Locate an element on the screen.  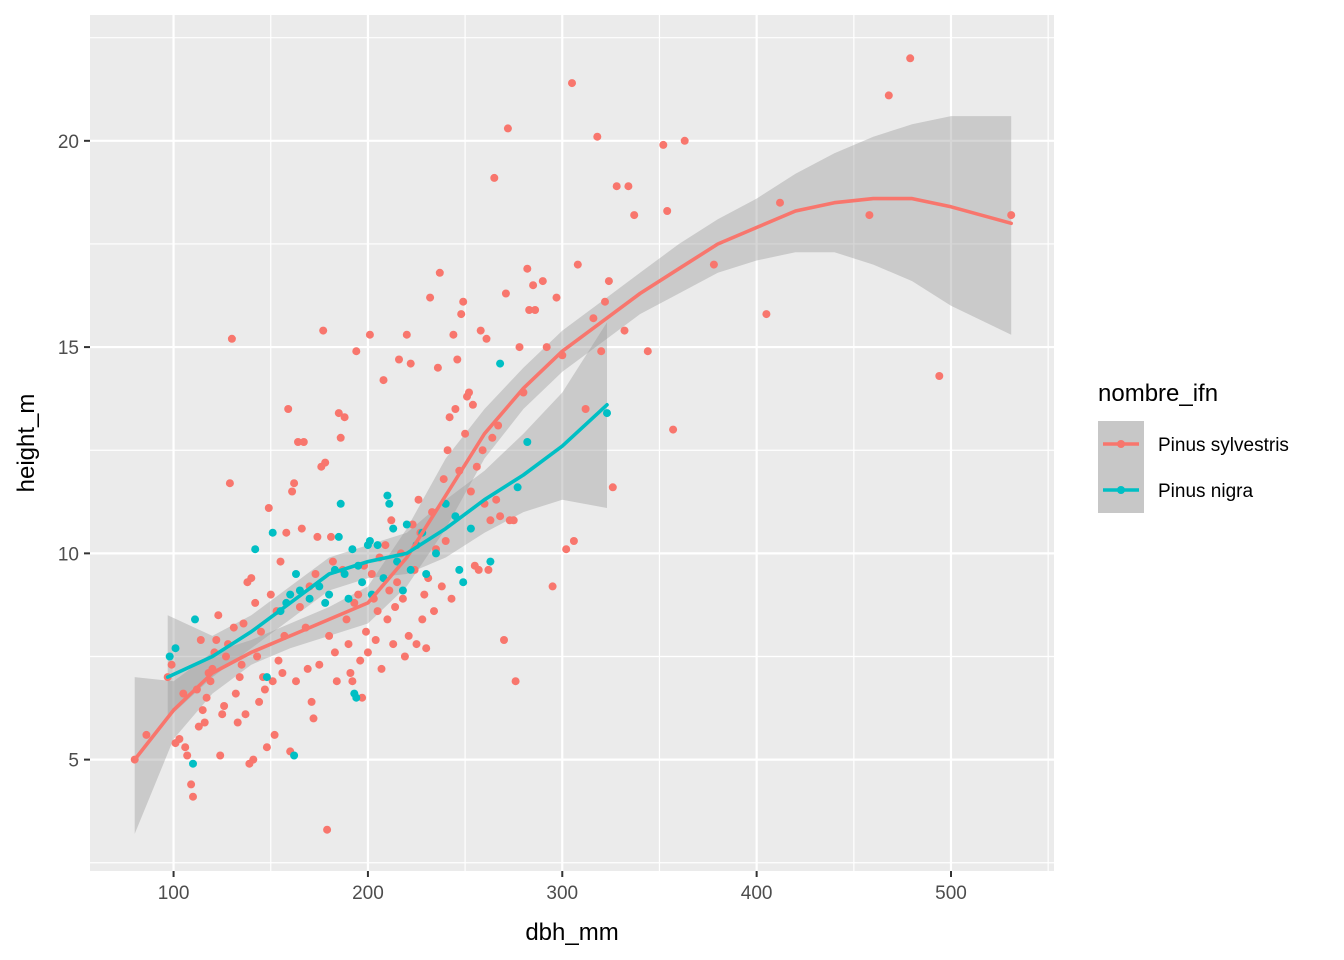
x-axis-title: dbh_mm is located at coordinates (571, 932).